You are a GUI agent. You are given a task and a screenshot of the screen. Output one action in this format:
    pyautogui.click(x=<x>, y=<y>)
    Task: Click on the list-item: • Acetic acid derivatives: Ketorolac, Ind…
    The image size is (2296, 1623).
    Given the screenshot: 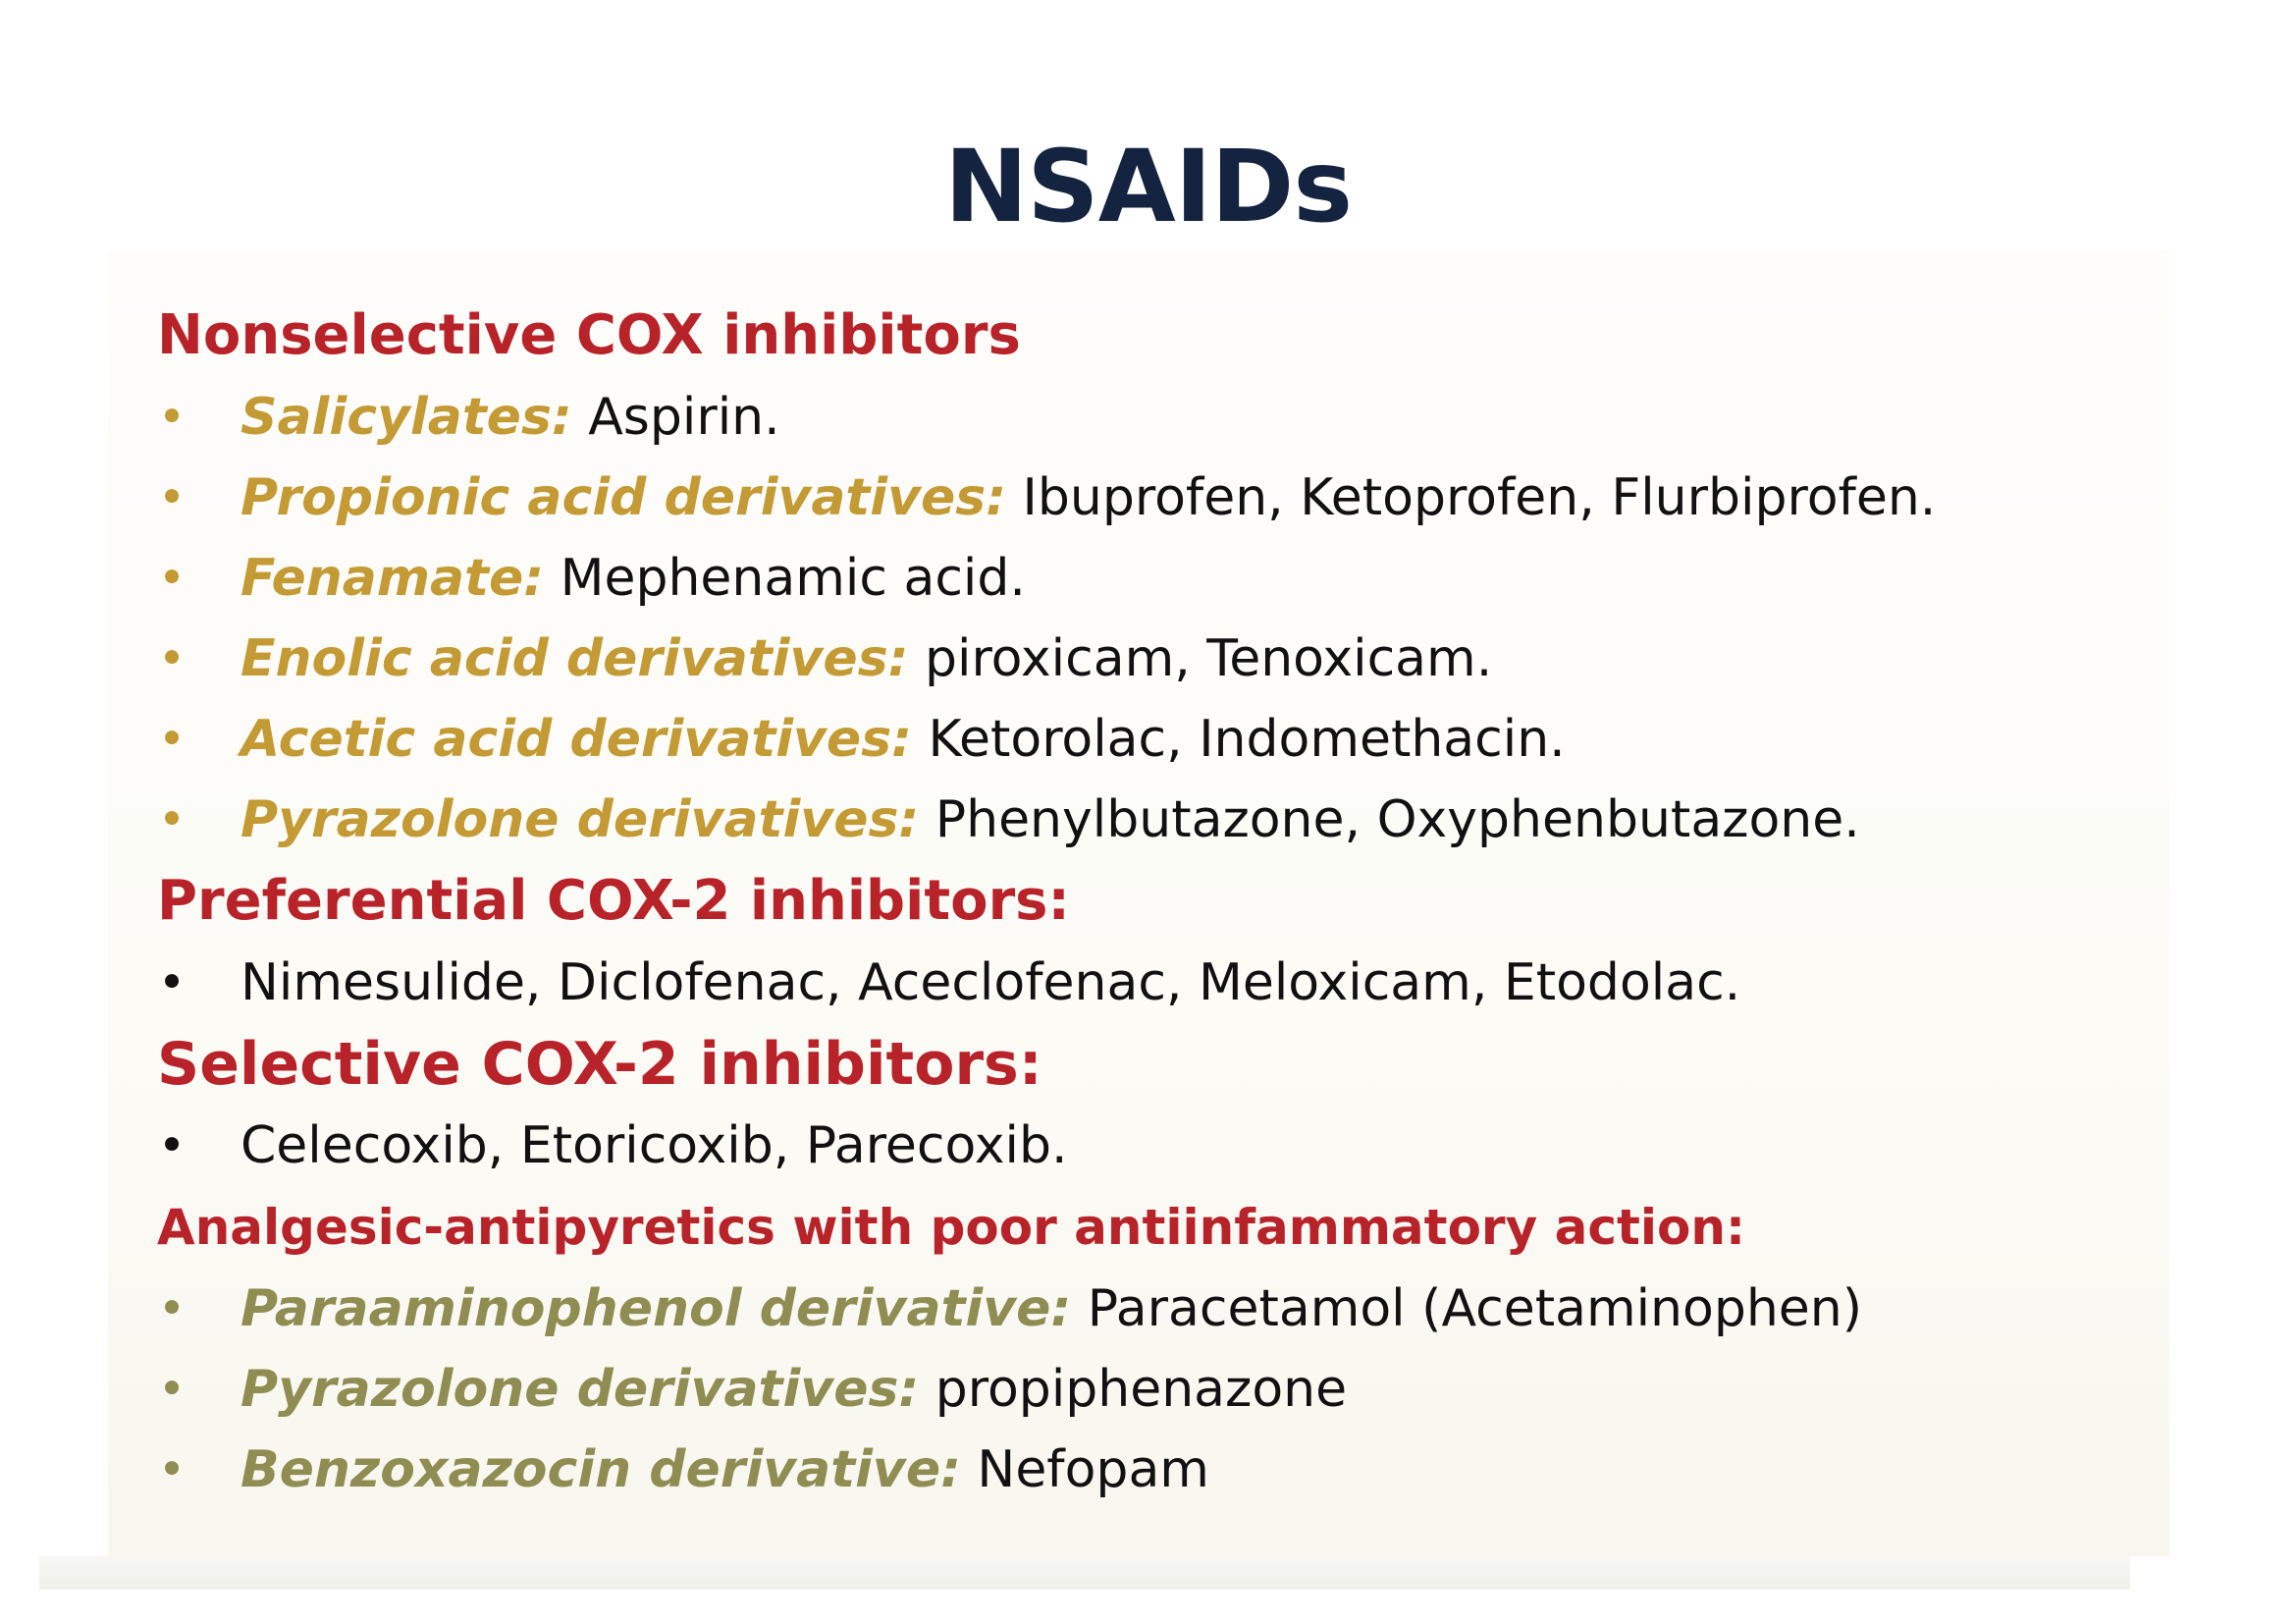 What is the action you would take?
    pyautogui.click(x=1168, y=739)
    